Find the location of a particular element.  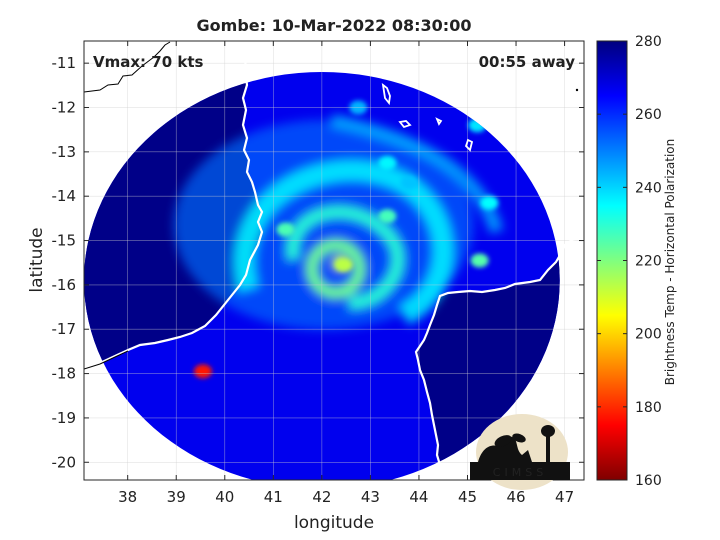

eyewall is located at coordinates (335, 268).